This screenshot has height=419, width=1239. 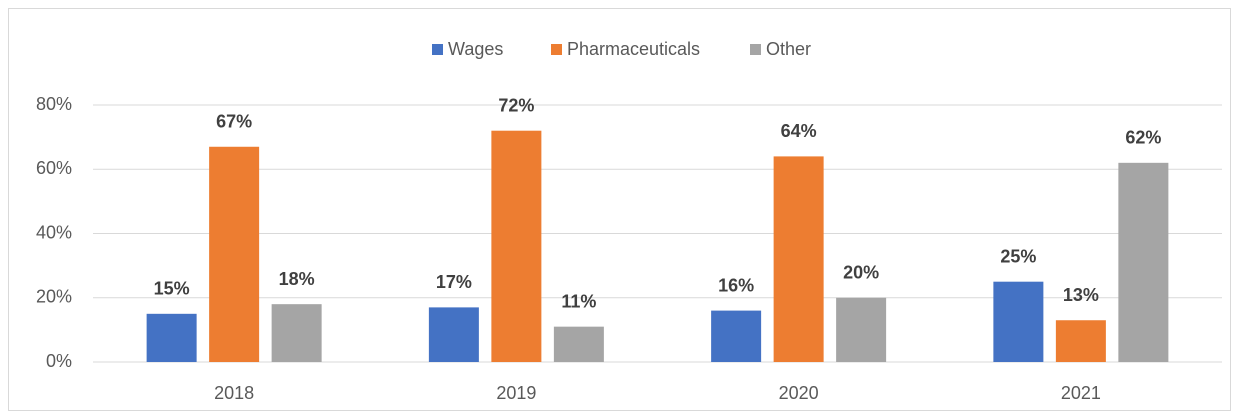 What do you see at coordinates (234, 393) in the screenshot?
I see `x-tick-label: 2018` at bounding box center [234, 393].